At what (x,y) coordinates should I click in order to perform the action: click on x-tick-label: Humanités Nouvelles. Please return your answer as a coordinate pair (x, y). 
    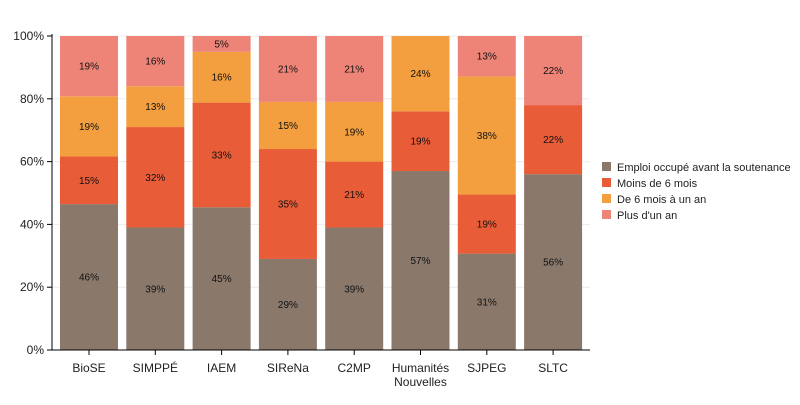
    Looking at the image, I should click on (420, 375).